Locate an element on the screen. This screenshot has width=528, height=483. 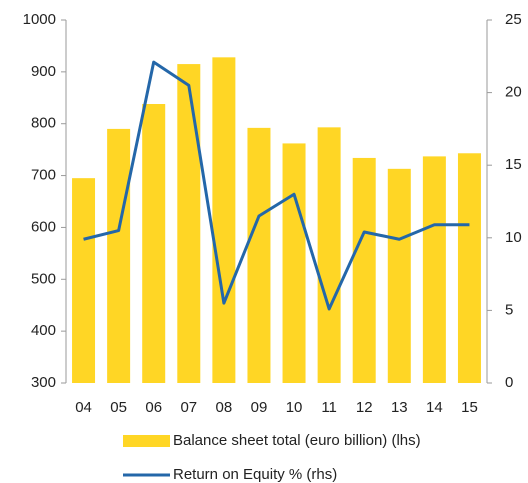
x-tick-label: 15 is located at coordinates (469, 407).